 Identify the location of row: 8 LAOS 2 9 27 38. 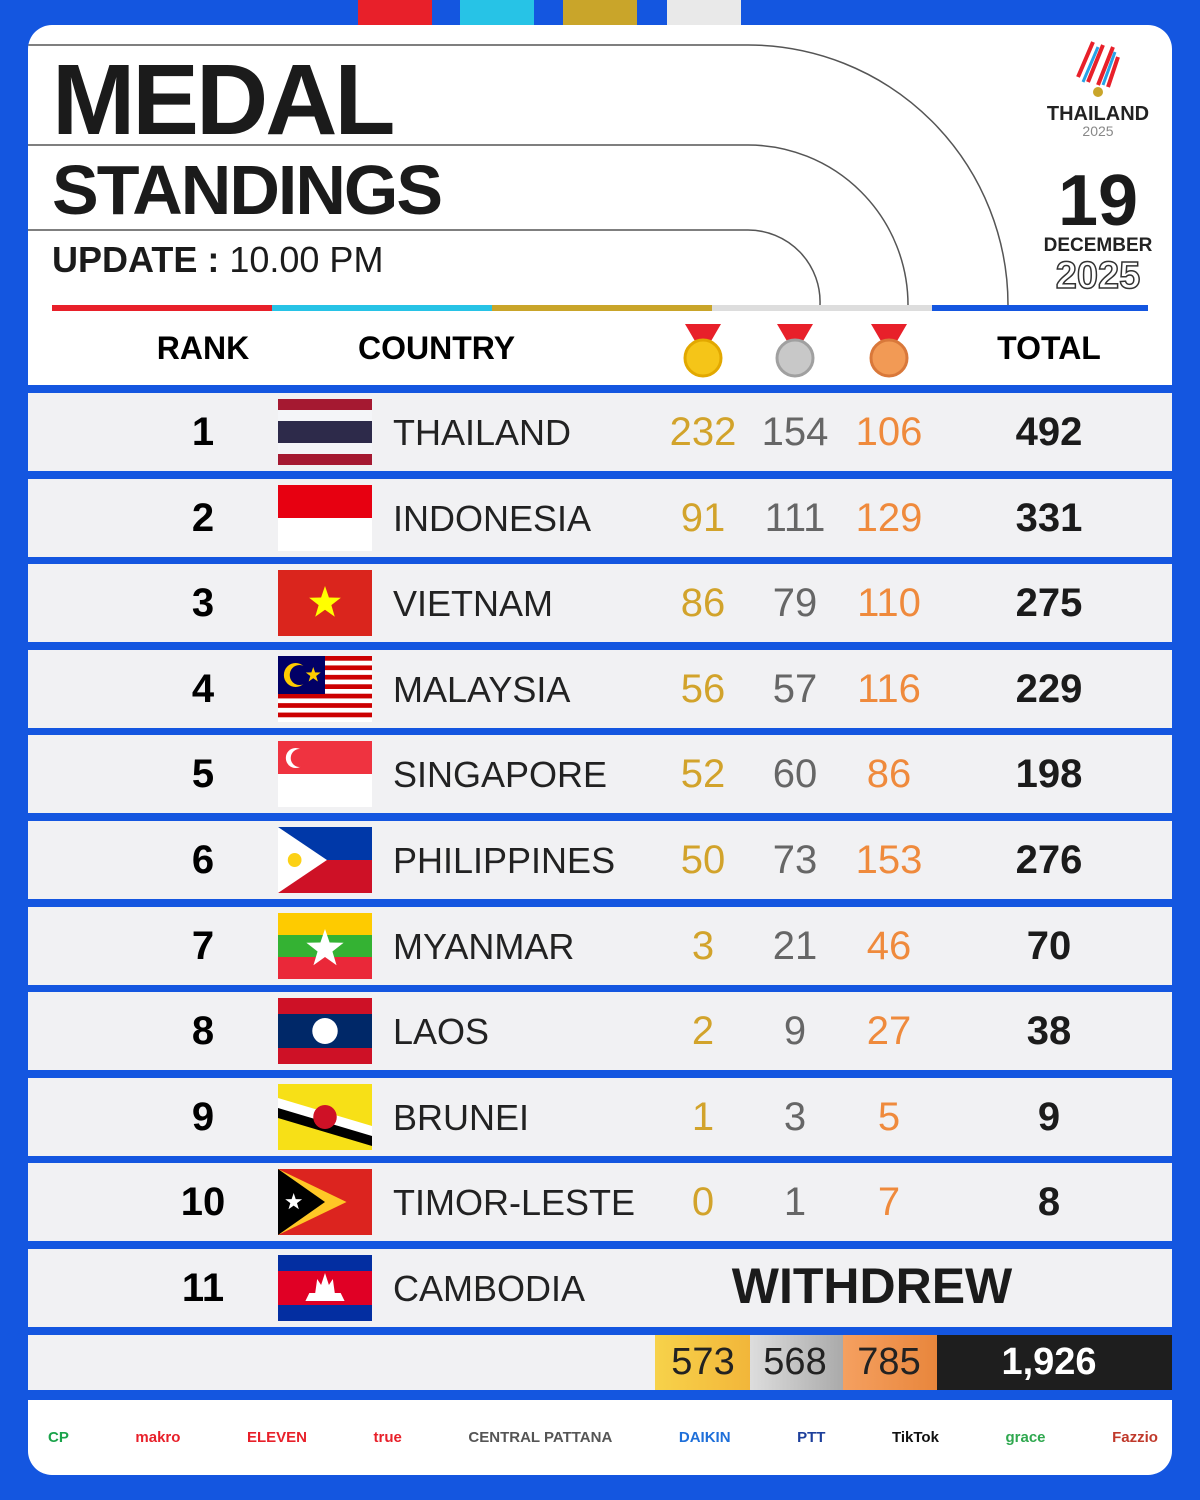
(600, 1031).